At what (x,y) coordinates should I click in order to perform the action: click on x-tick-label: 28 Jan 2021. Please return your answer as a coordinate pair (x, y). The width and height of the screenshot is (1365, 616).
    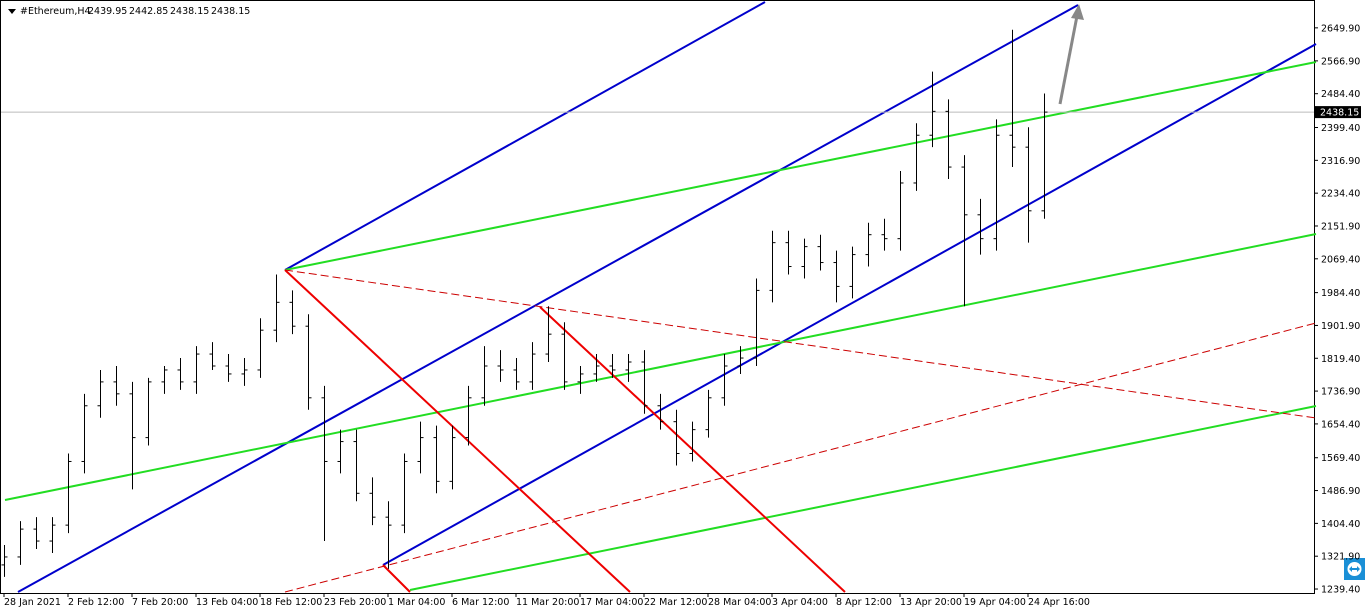
    Looking at the image, I should click on (32, 602).